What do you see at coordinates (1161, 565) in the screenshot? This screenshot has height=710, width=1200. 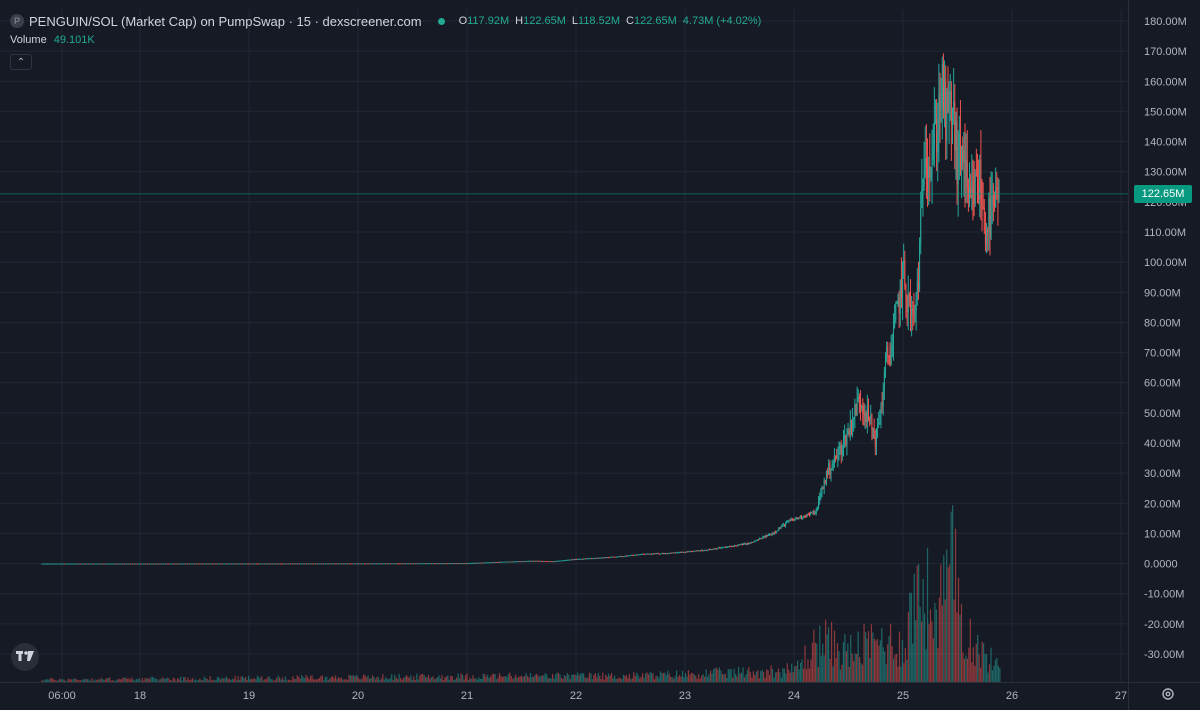 I see `y-tick-label: 0.0000` at bounding box center [1161, 565].